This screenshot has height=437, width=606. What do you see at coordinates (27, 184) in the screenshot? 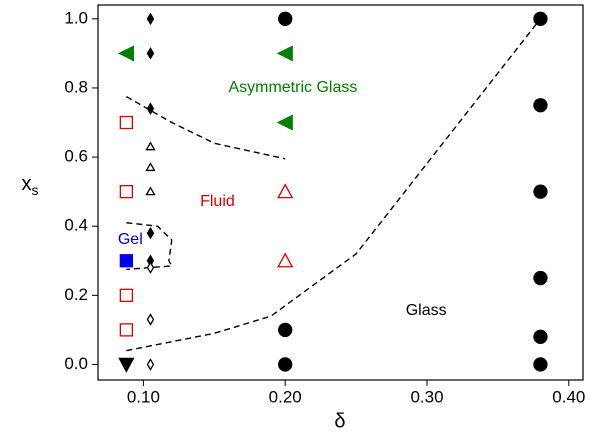
I see `y-axis-label-main: x` at bounding box center [27, 184].